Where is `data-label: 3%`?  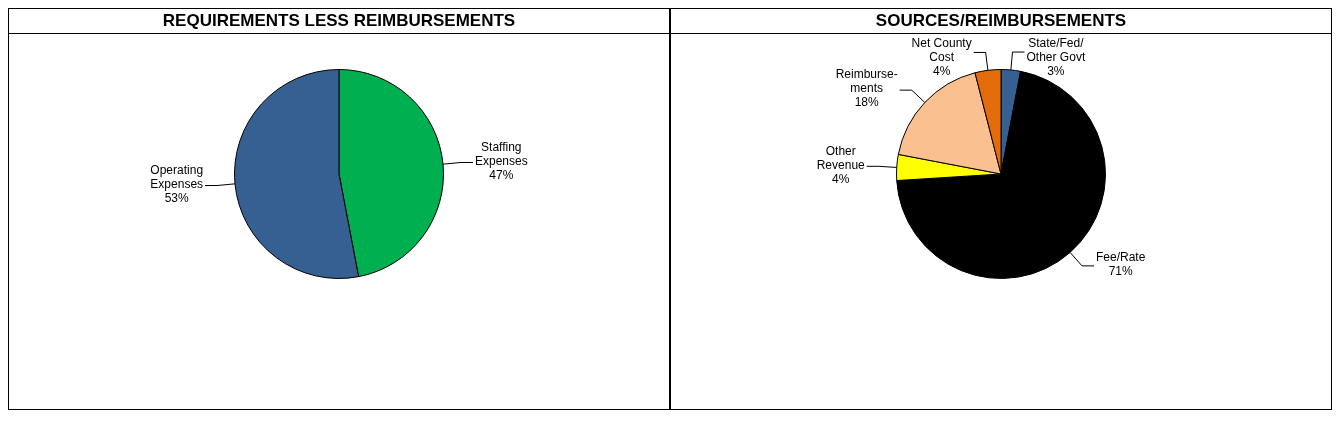 data-label: 3% is located at coordinates (1056, 71).